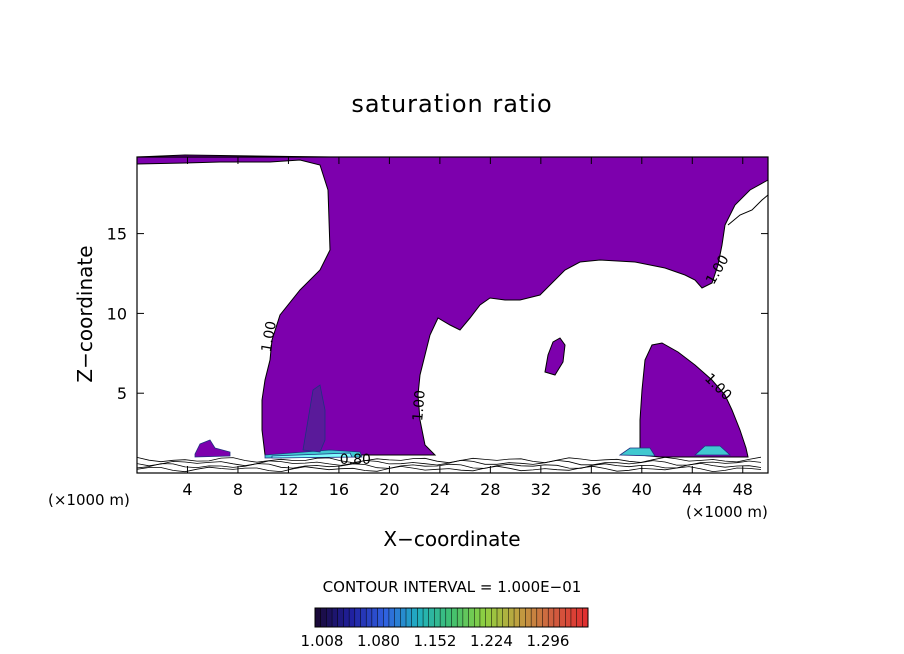  What do you see at coordinates (692, 489) in the screenshot?
I see `x-tick-label-10: 44` at bounding box center [692, 489].